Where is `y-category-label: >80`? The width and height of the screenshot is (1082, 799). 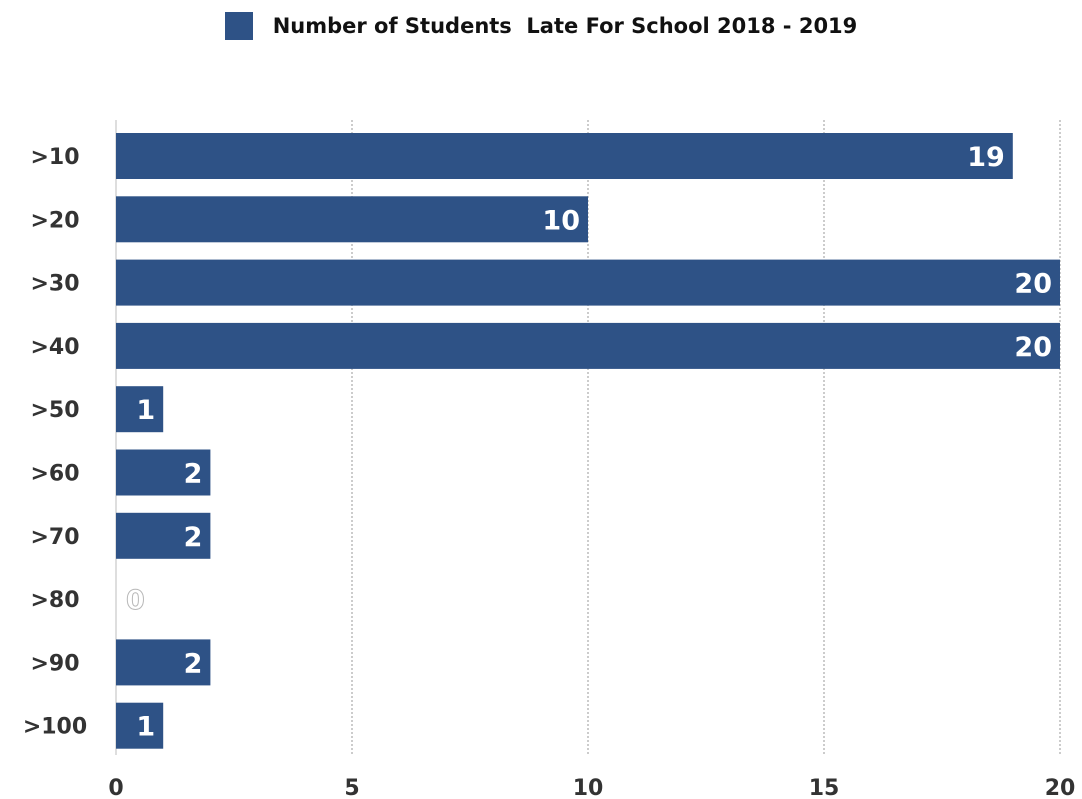
y-category-label: >80 is located at coordinates (54, 600).